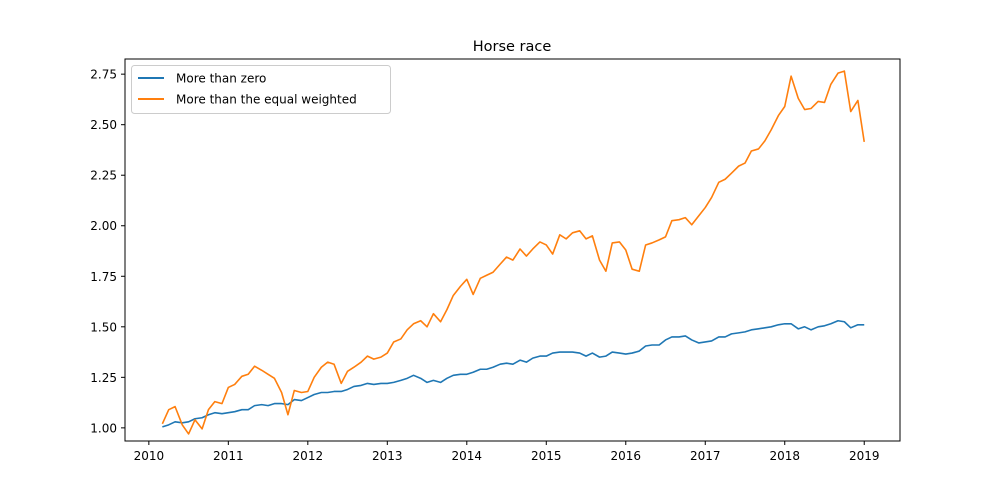  I want to click on legend-box, so click(261, 89).